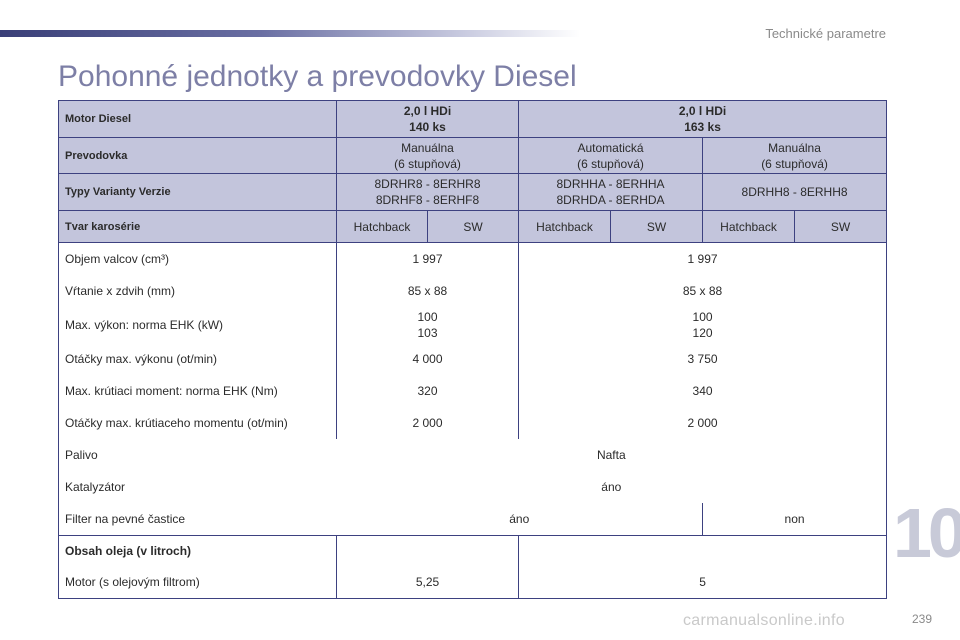 The image size is (960, 640). I want to click on header-accent-bar, so click(290, 33).